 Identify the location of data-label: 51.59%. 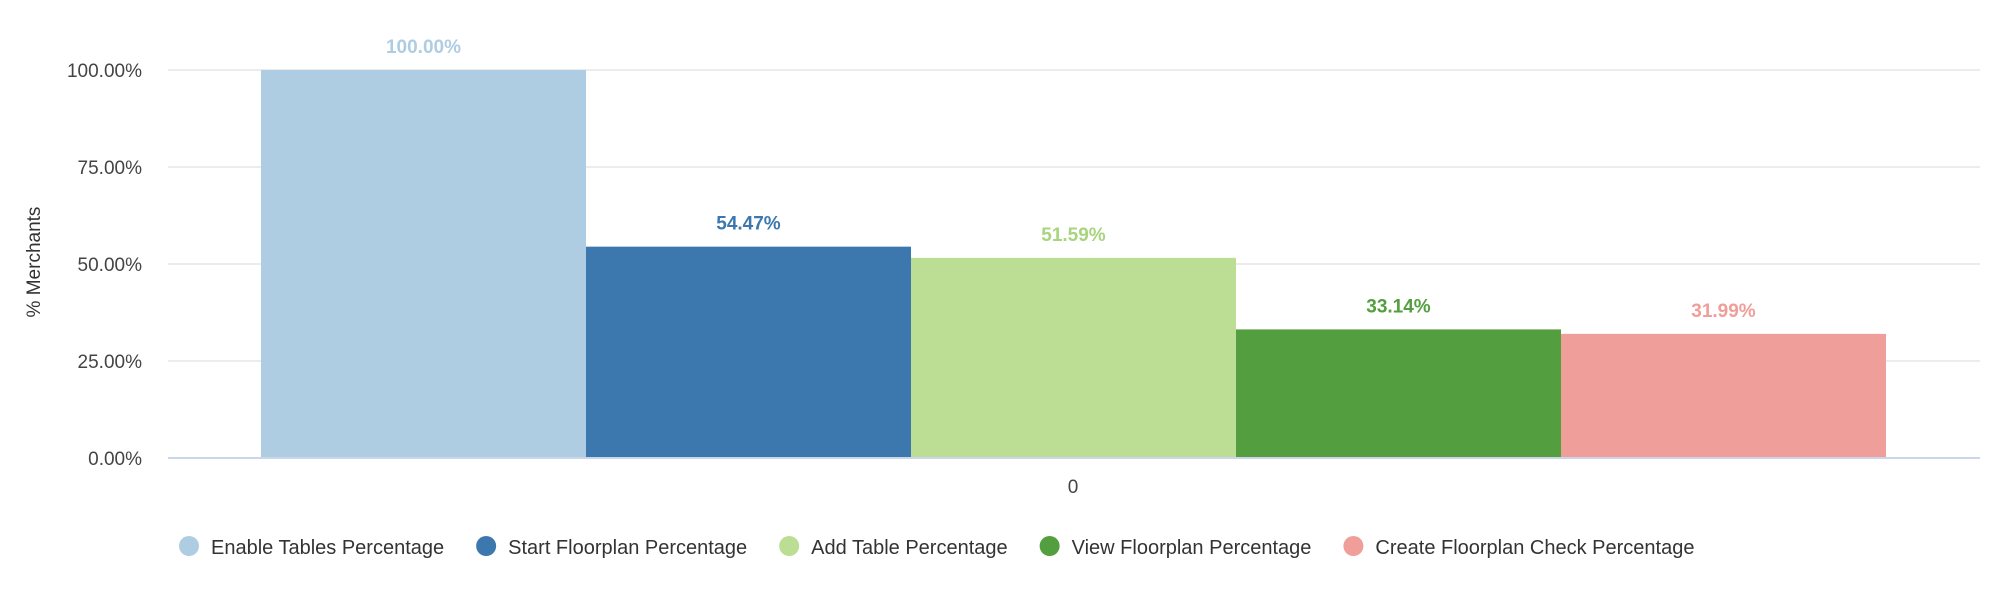
(1073, 235).